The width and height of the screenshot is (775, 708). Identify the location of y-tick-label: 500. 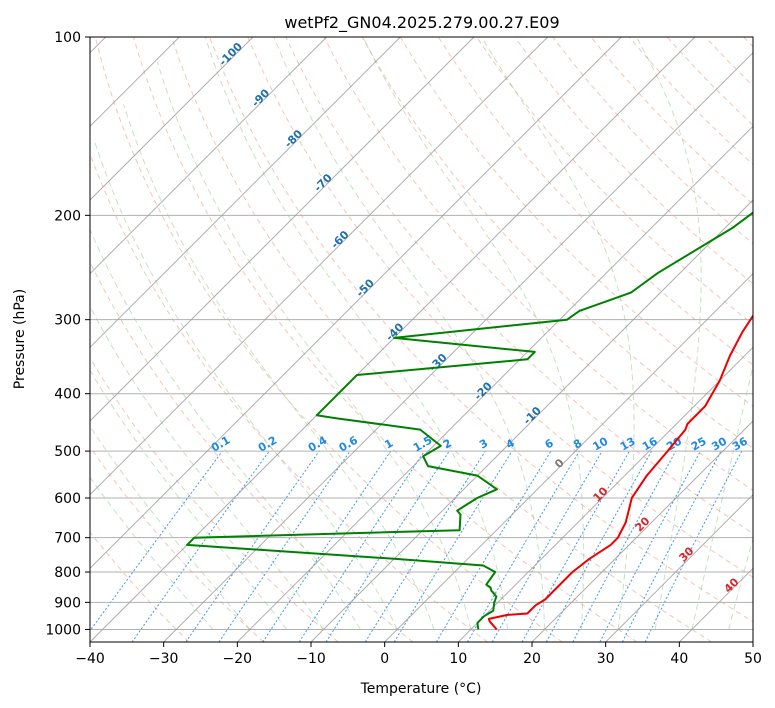
(67, 452).